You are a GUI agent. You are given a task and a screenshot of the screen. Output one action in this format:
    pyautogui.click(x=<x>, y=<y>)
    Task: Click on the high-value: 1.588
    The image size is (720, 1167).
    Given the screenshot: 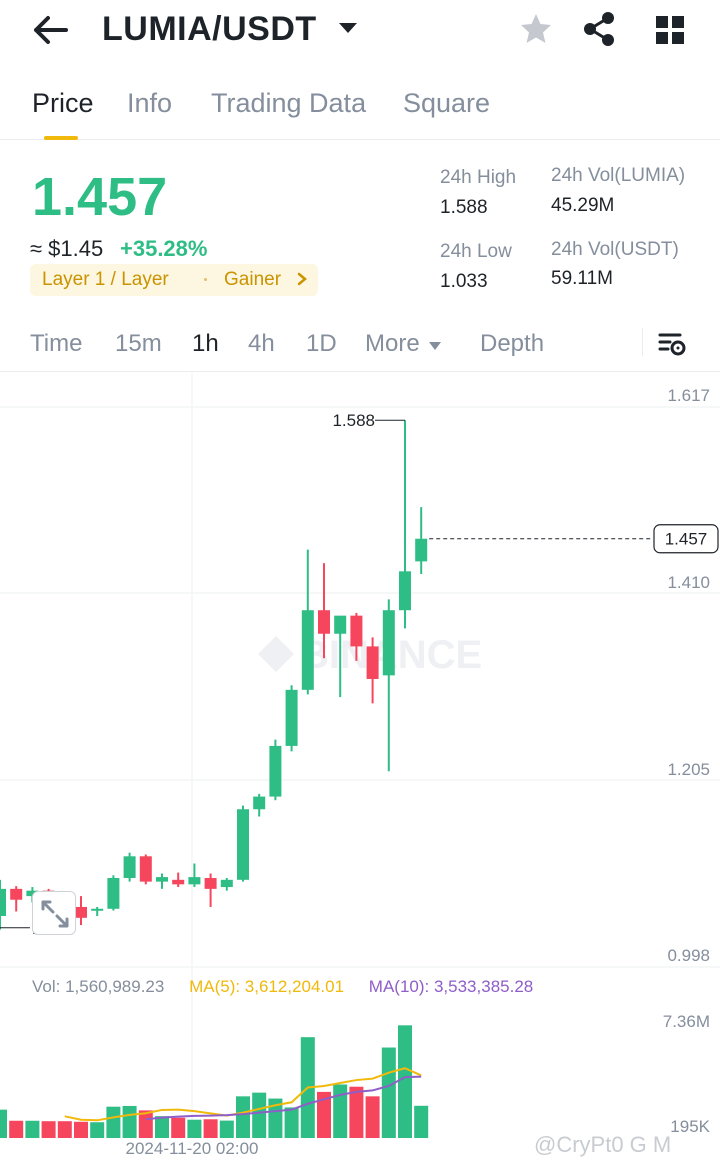 What is the action you would take?
    pyautogui.click(x=464, y=207)
    